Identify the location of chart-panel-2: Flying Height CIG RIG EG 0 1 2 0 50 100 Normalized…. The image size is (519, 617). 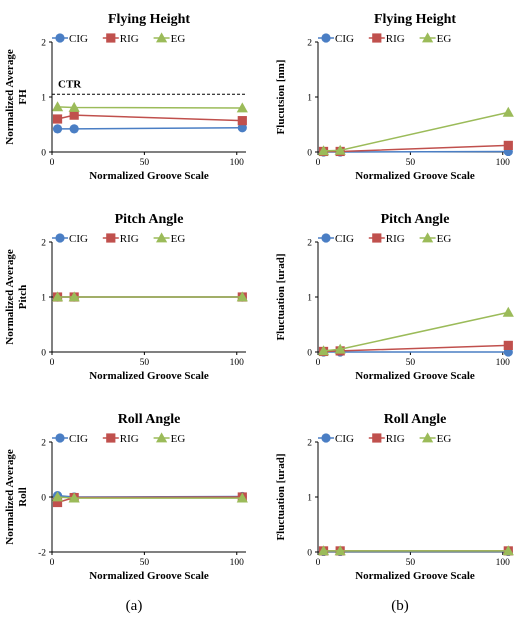
(394, 97).